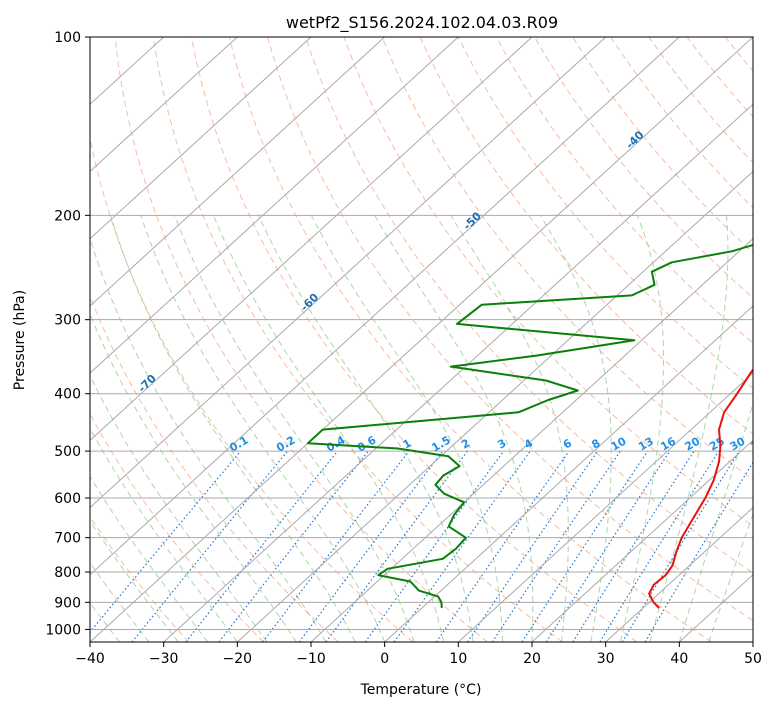 The height and width of the screenshot is (708, 775). I want to click on y-tick-label: 100, so click(67, 38).